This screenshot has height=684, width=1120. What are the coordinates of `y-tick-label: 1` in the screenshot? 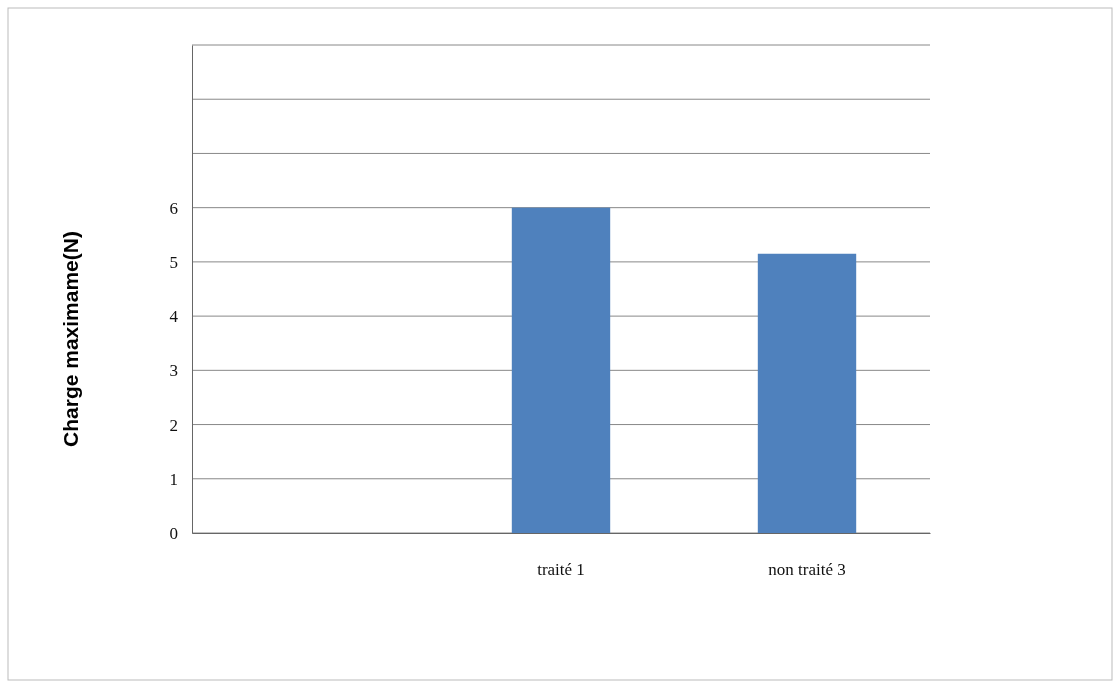 It's located at (173, 479).